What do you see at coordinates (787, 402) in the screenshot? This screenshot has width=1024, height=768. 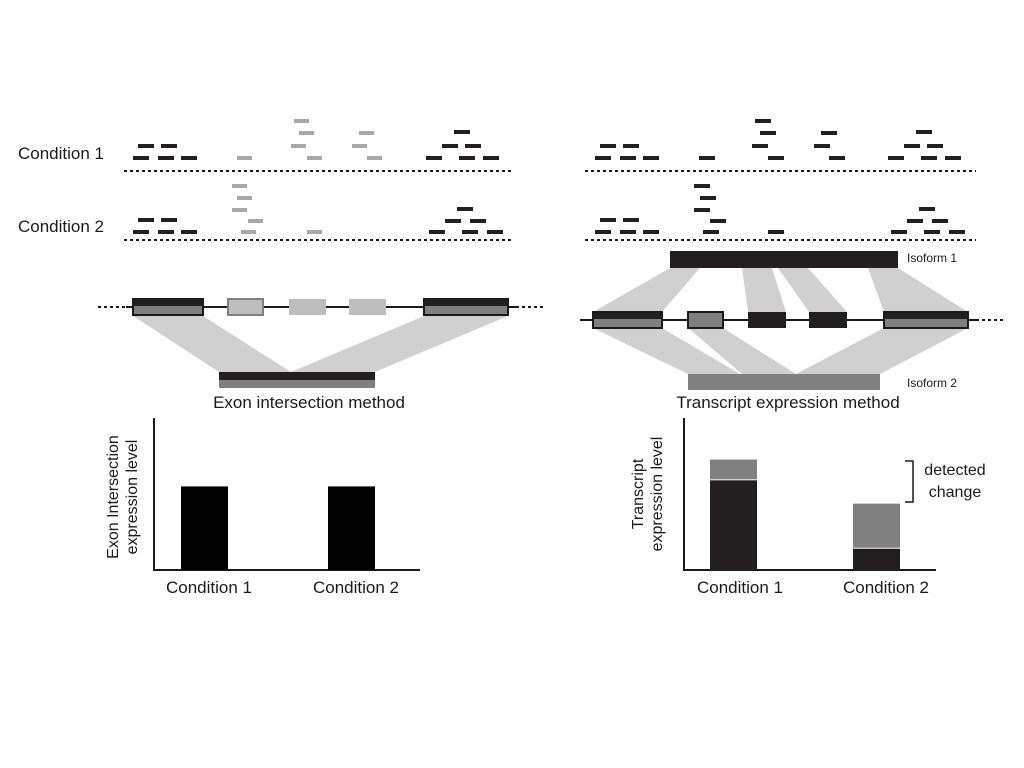 I see `transcript-method-title: Transcript expression method` at bounding box center [787, 402].